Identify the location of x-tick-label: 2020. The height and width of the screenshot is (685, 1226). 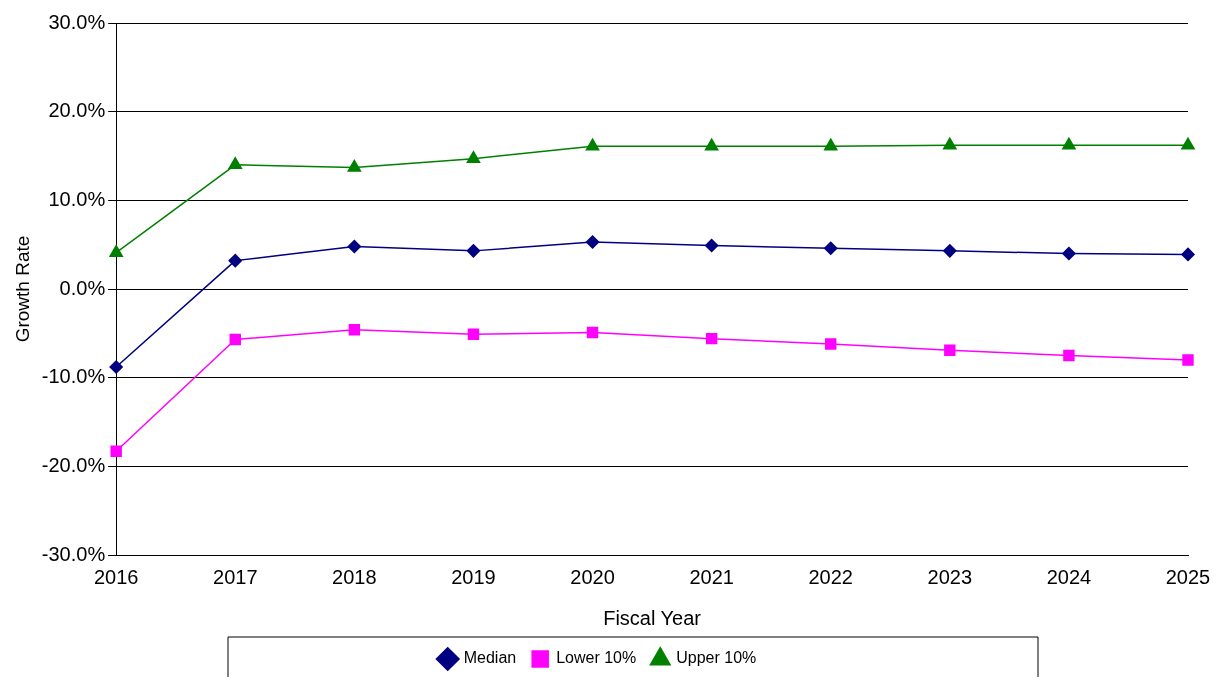
(592, 576).